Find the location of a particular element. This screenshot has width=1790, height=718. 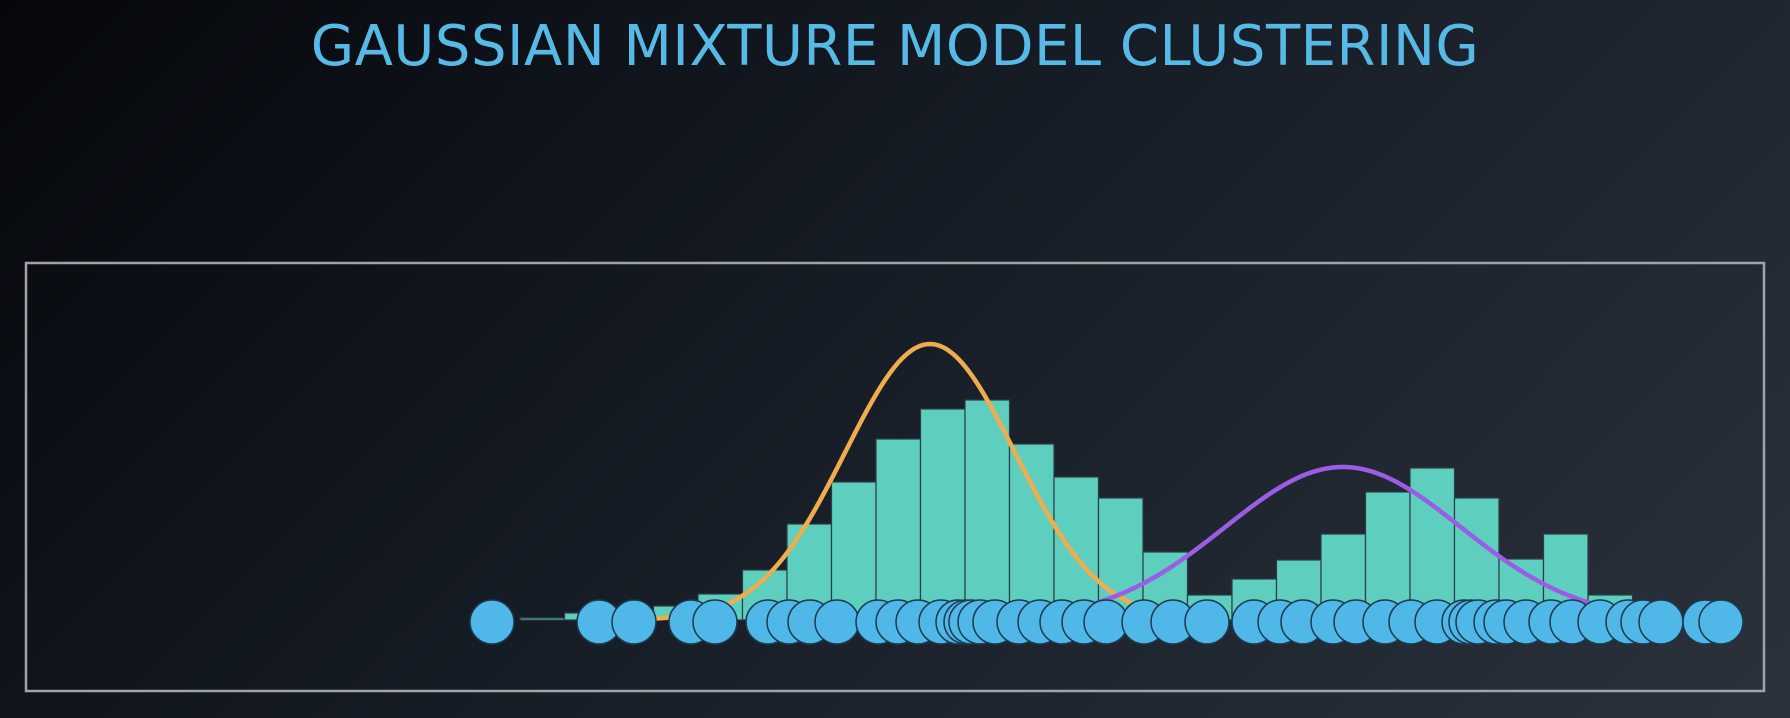

data-points is located at coordinates (1106, 622).